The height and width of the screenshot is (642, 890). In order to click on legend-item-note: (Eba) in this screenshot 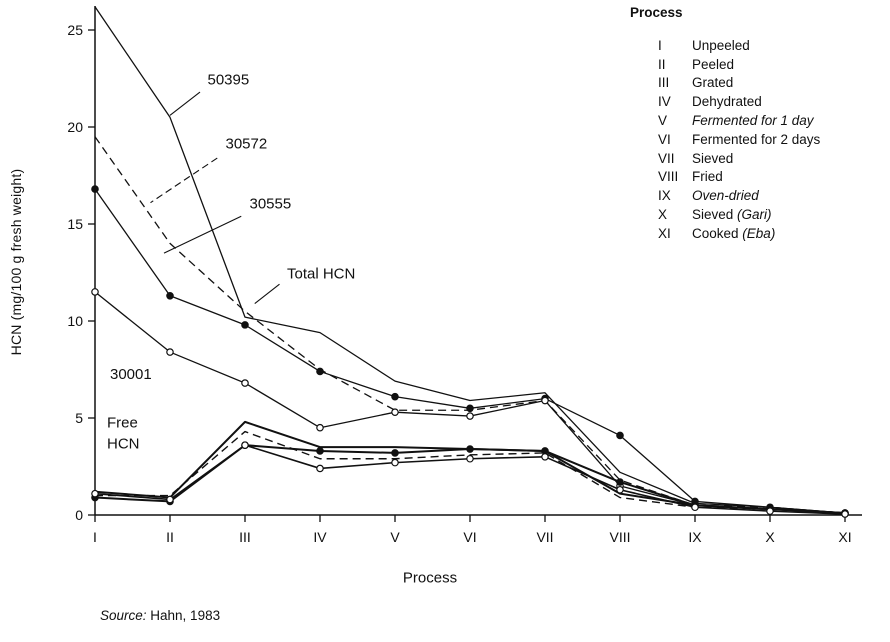, I will do `click(759, 233)`.